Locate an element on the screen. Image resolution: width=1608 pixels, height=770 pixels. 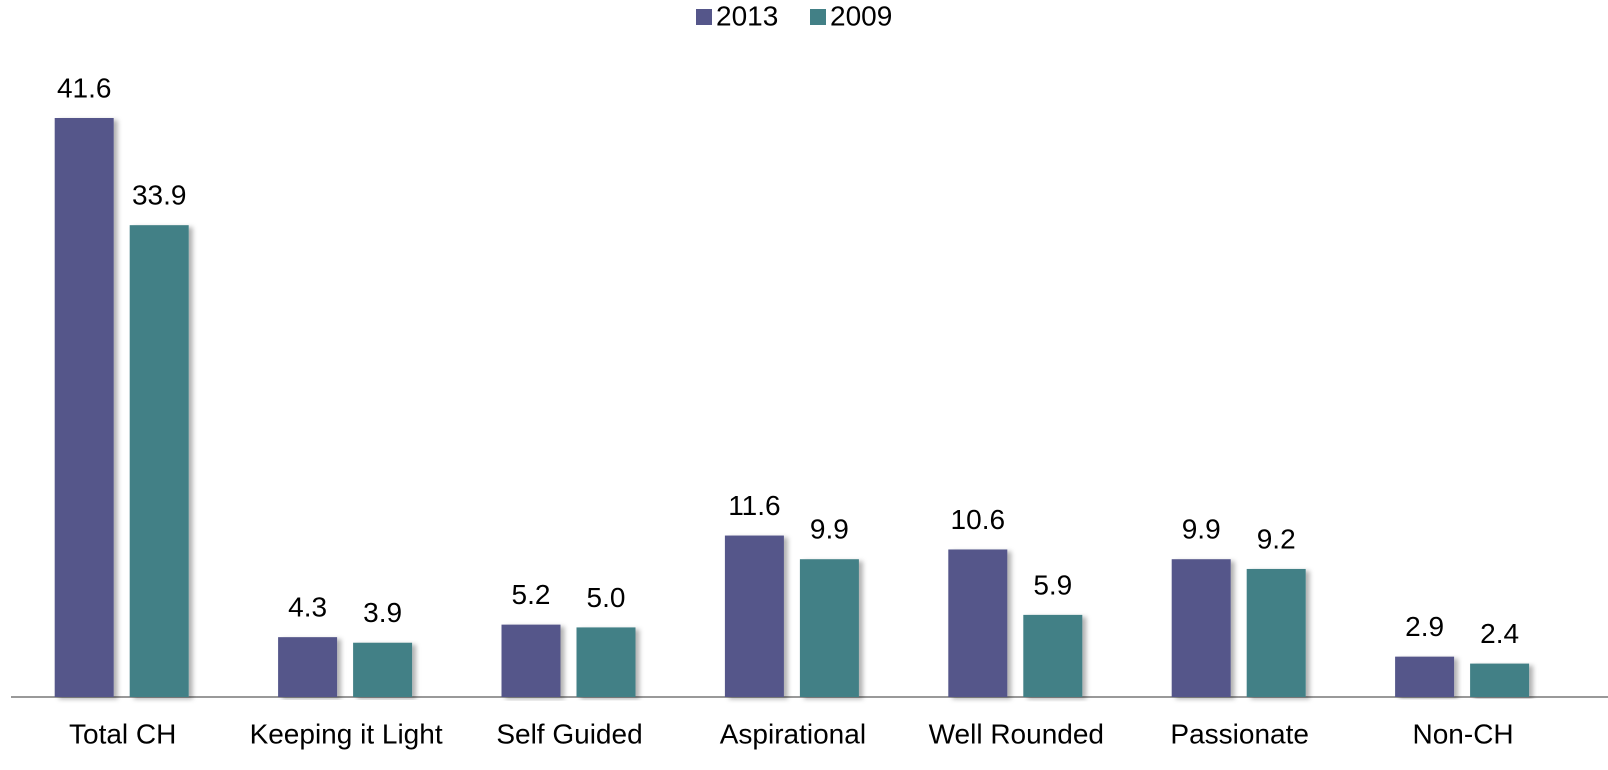
x-tick-label: Non-CH is located at coordinates (1463, 733).